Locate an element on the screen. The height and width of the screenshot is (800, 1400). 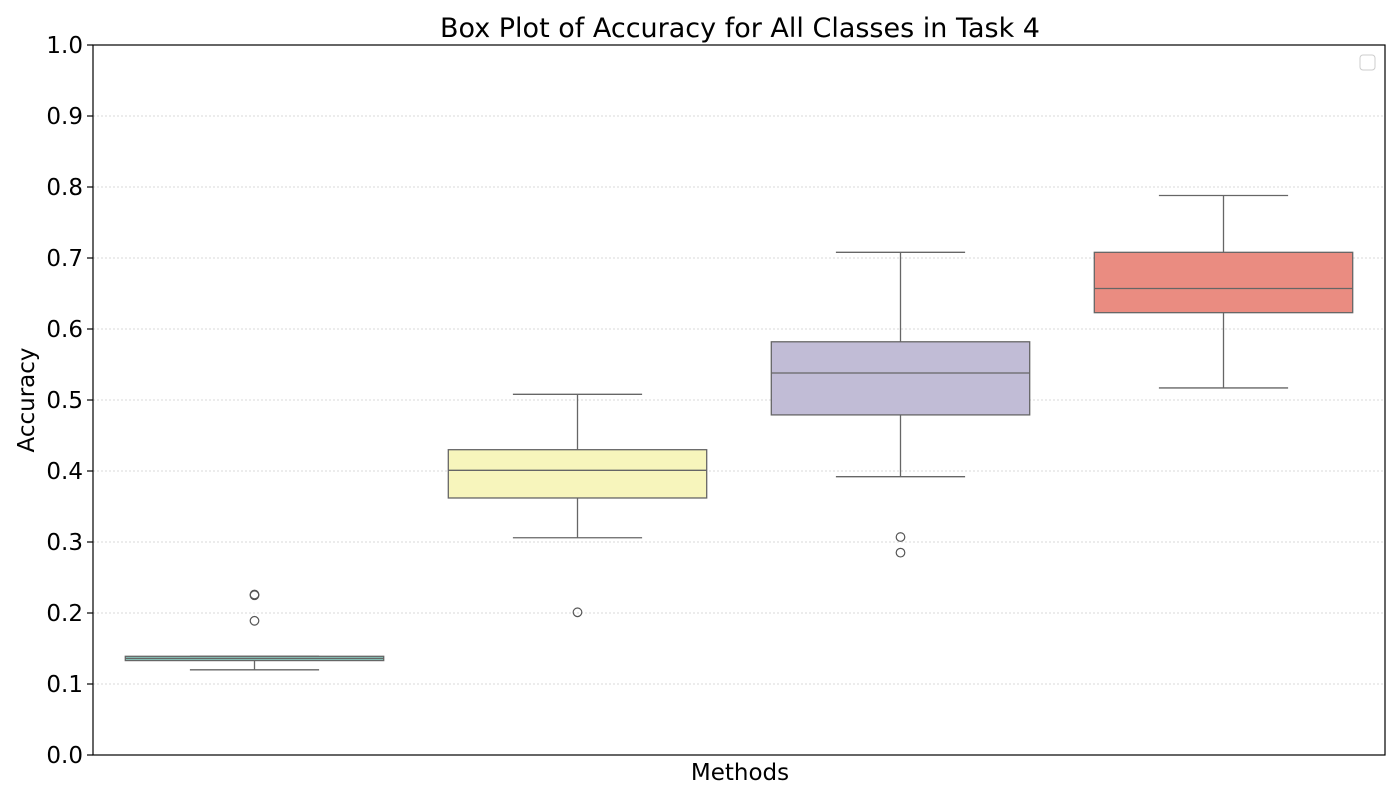
y-tick-label: 0.2 is located at coordinates (64, 614).